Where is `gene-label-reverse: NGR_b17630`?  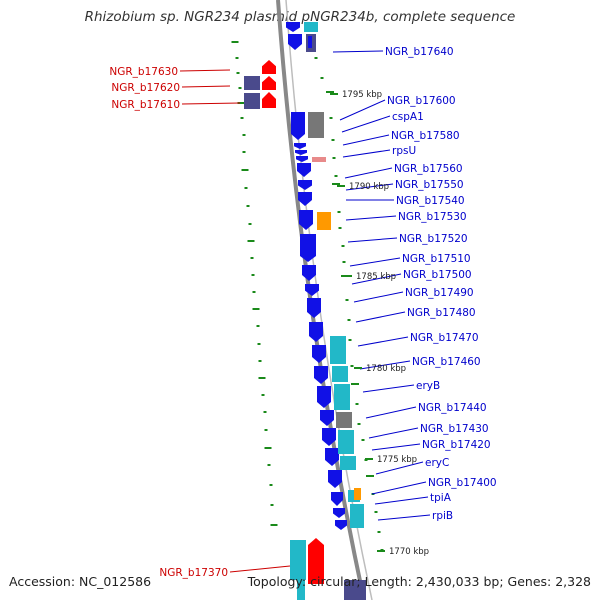 gene-label-reverse: NGR_b17630 is located at coordinates (143, 72).